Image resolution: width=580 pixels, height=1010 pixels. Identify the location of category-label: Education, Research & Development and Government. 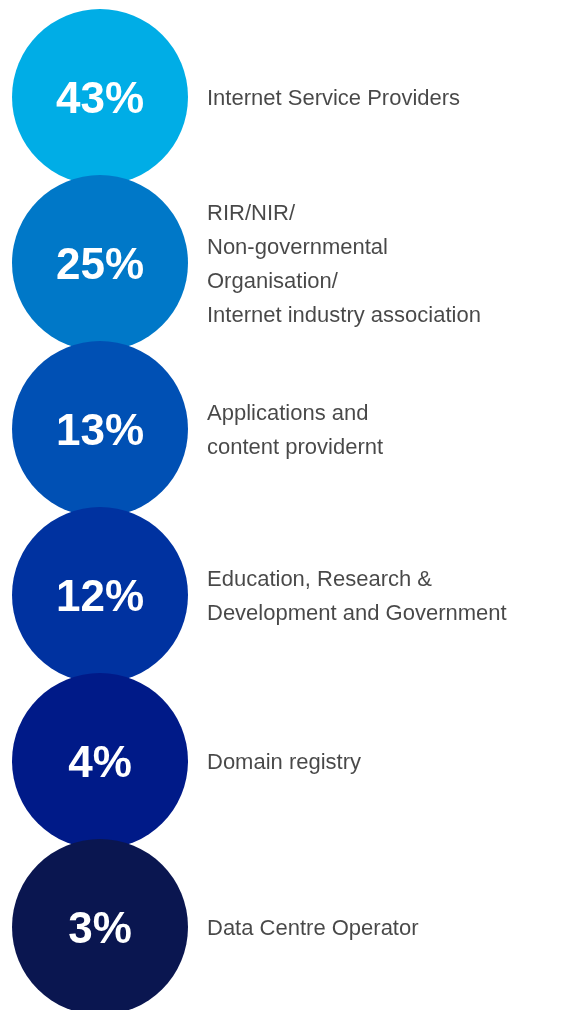
(357, 595).